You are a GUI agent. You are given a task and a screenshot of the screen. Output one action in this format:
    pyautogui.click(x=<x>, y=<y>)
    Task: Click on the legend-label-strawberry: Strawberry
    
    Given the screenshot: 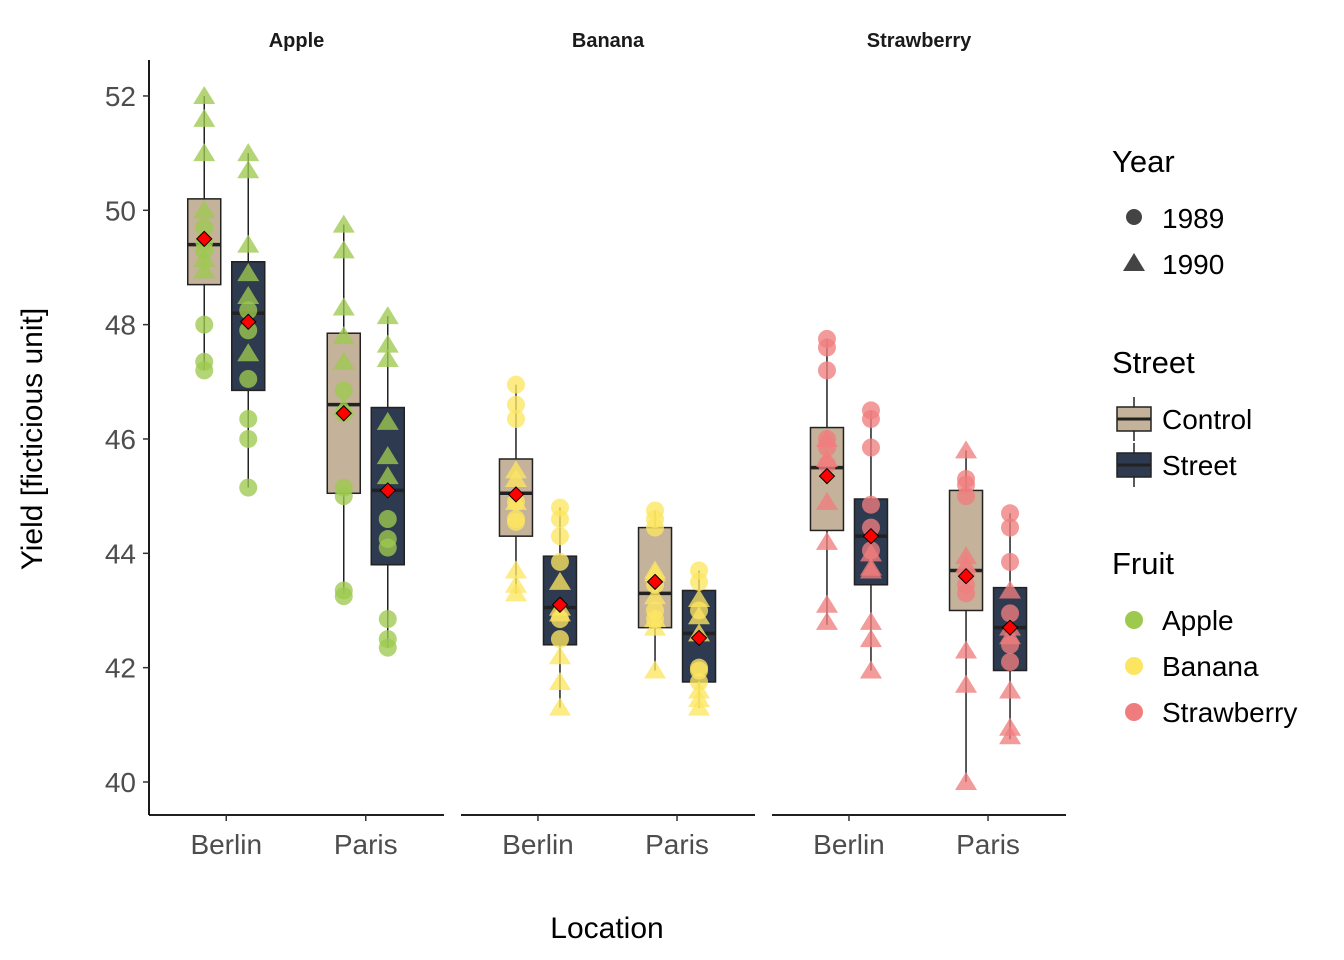 What is the action you would take?
    pyautogui.click(x=1229, y=712)
    